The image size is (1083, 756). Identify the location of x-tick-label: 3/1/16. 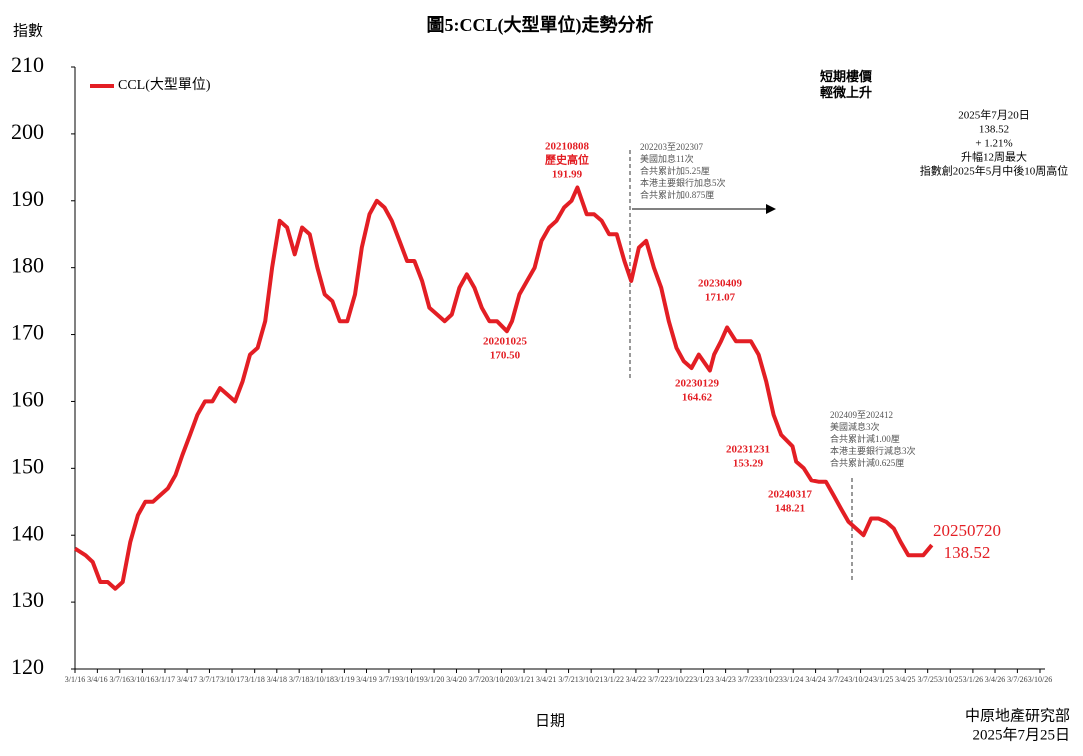
(75, 679).